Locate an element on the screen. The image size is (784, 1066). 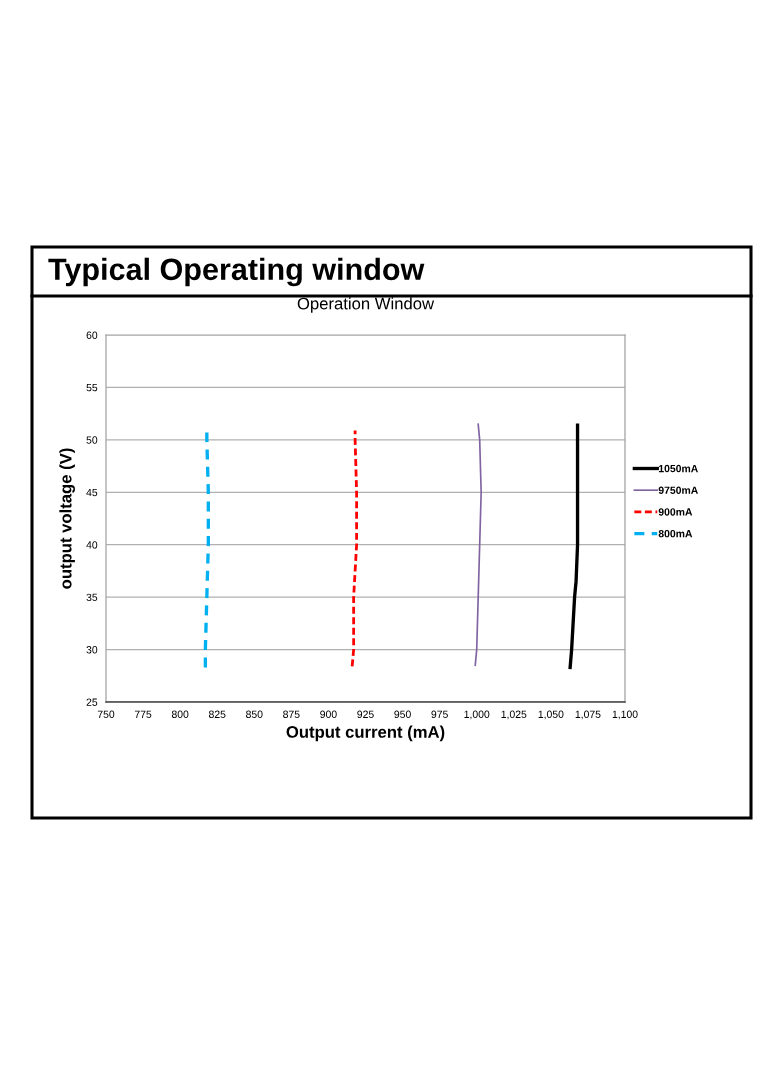
x-axis-title: Output current (mA) is located at coordinates (365, 733).